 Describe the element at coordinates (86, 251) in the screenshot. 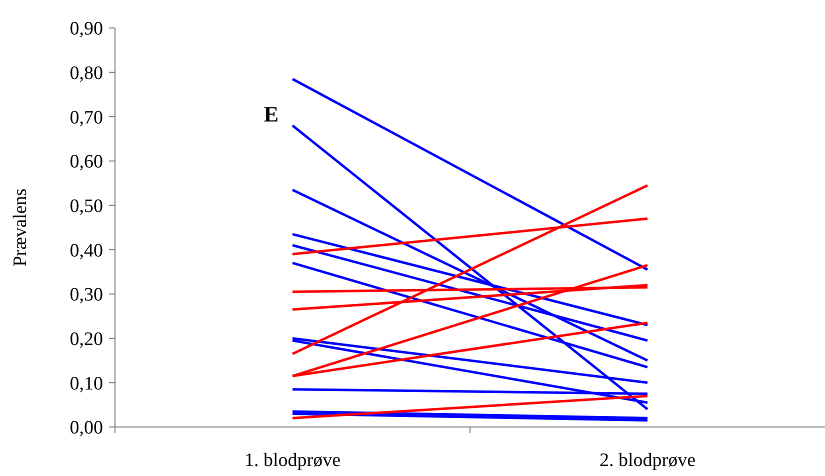

I see `y-tick-label: 0,40` at that location.